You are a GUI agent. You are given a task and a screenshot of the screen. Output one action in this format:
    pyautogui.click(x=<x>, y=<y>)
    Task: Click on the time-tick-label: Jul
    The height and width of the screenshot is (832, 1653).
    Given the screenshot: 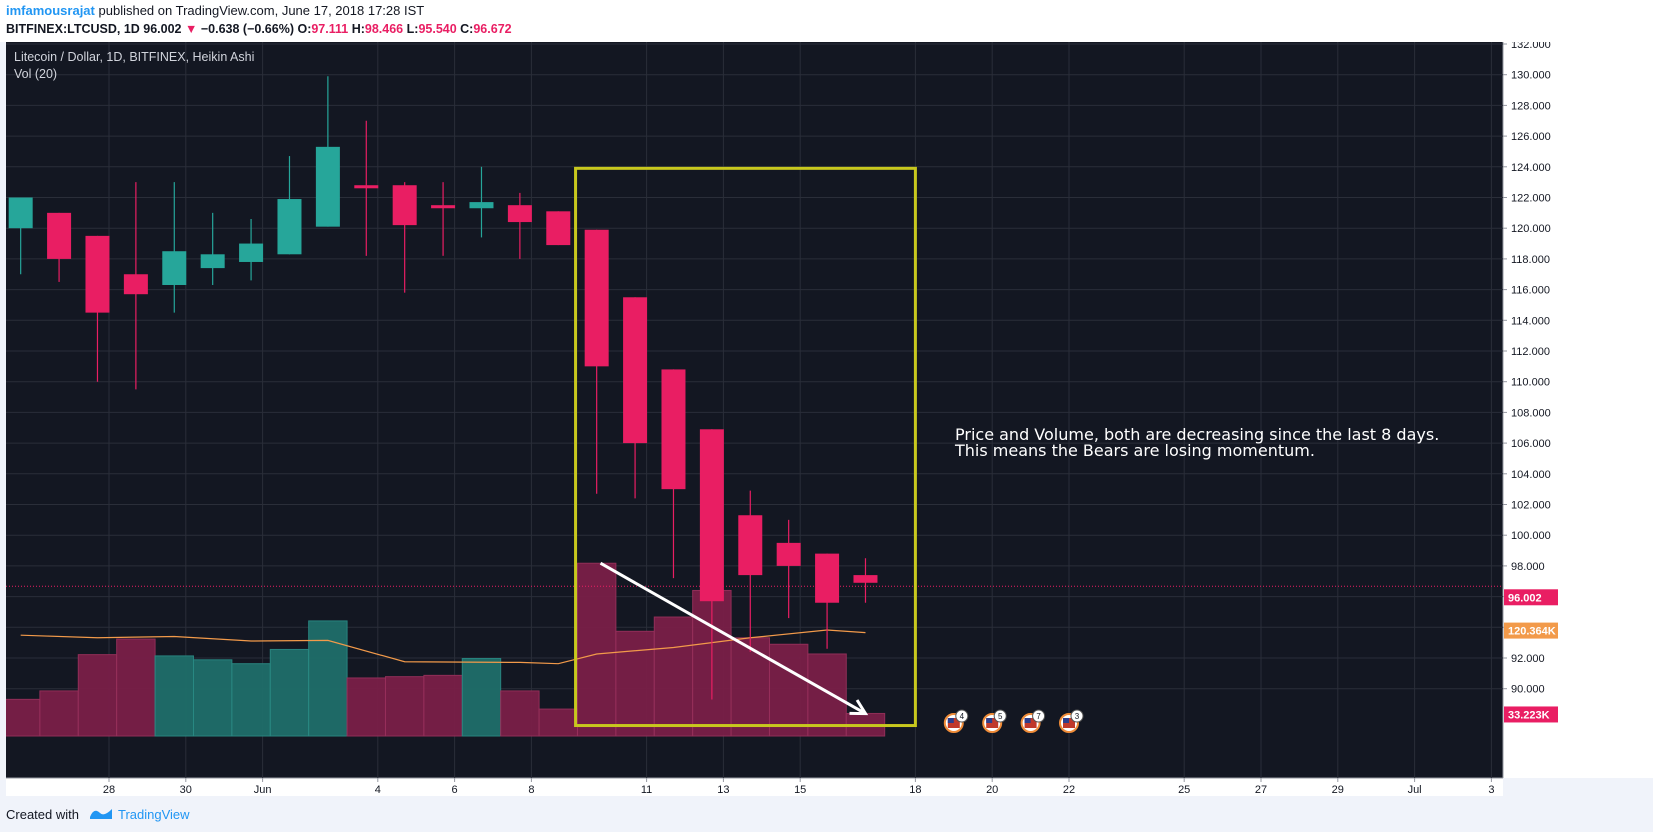 What is the action you would take?
    pyautogui.click(x=1415, y=790)
    